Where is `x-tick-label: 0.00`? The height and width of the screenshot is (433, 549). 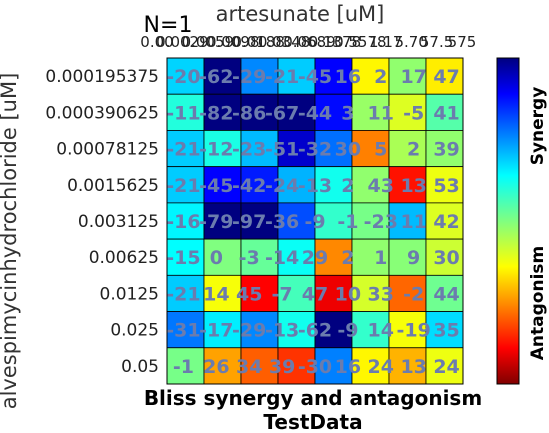 x-tick-label: 0.00 is located at coordinates (156, 42).